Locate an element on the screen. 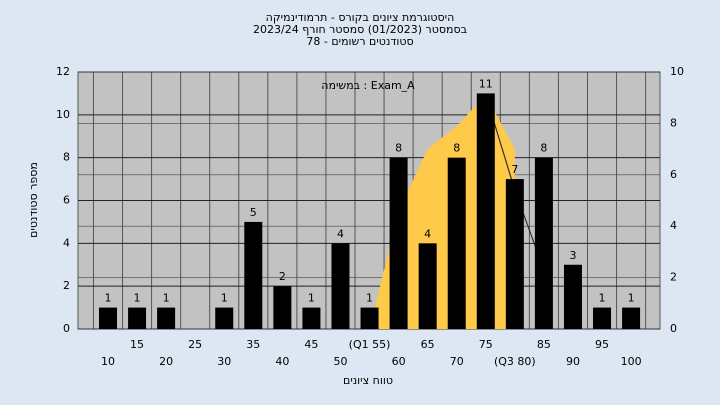 The height and width of the screenshot is (405, 720). x-axis-label: טווח ציונים is located at coordinates (368, 380).